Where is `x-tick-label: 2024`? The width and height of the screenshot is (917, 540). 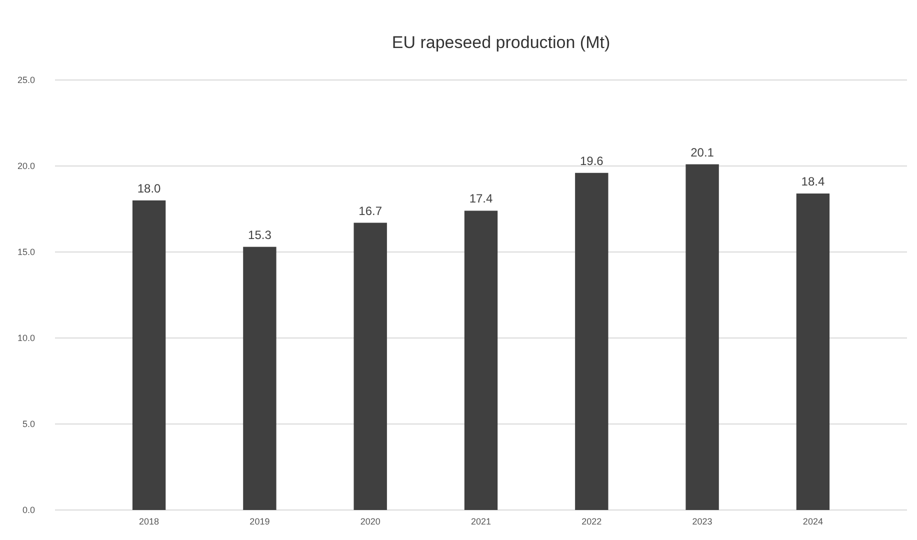 x-tick-label: 2024 is located at coordinates (812, 521).